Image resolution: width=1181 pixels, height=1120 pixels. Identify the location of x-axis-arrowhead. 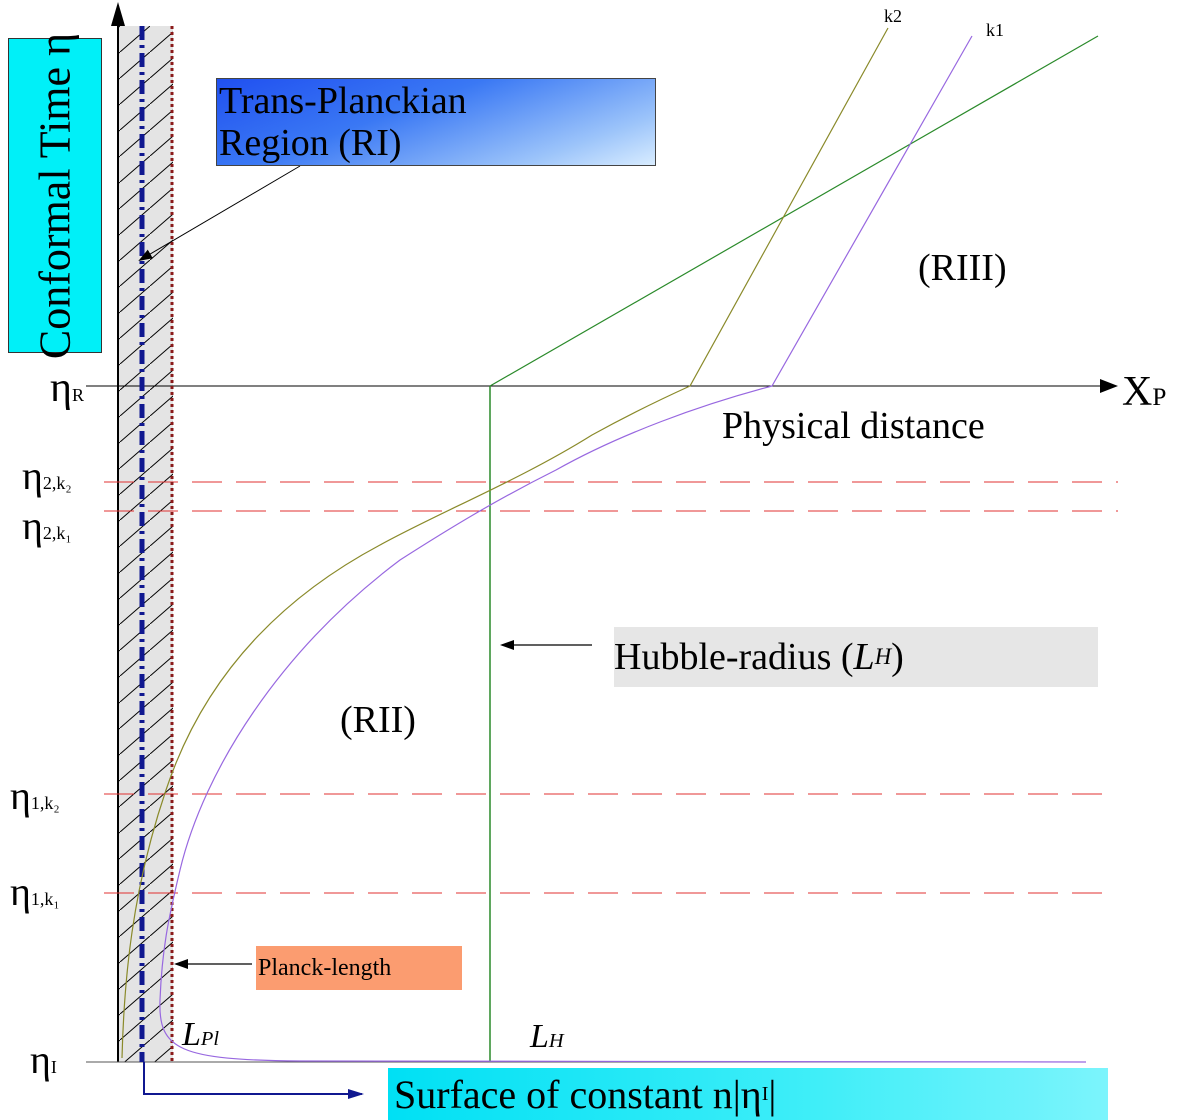
(1109, 386).